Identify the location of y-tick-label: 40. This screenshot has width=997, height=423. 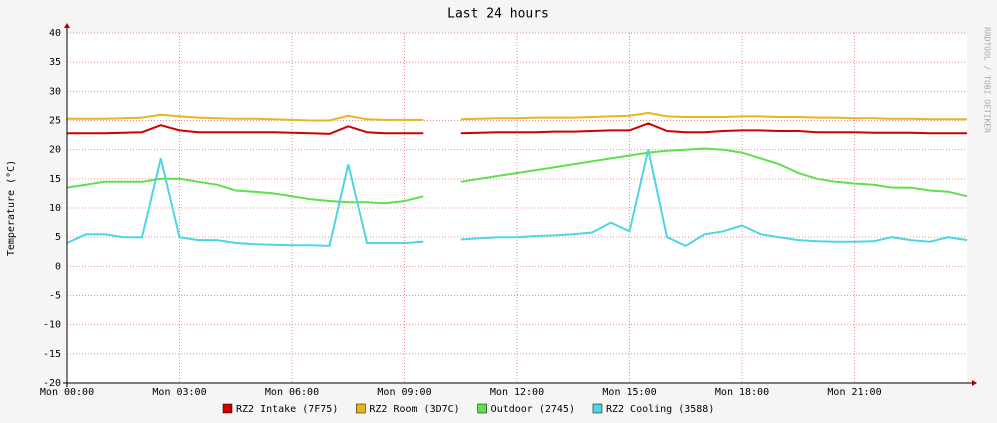
(55, 33).